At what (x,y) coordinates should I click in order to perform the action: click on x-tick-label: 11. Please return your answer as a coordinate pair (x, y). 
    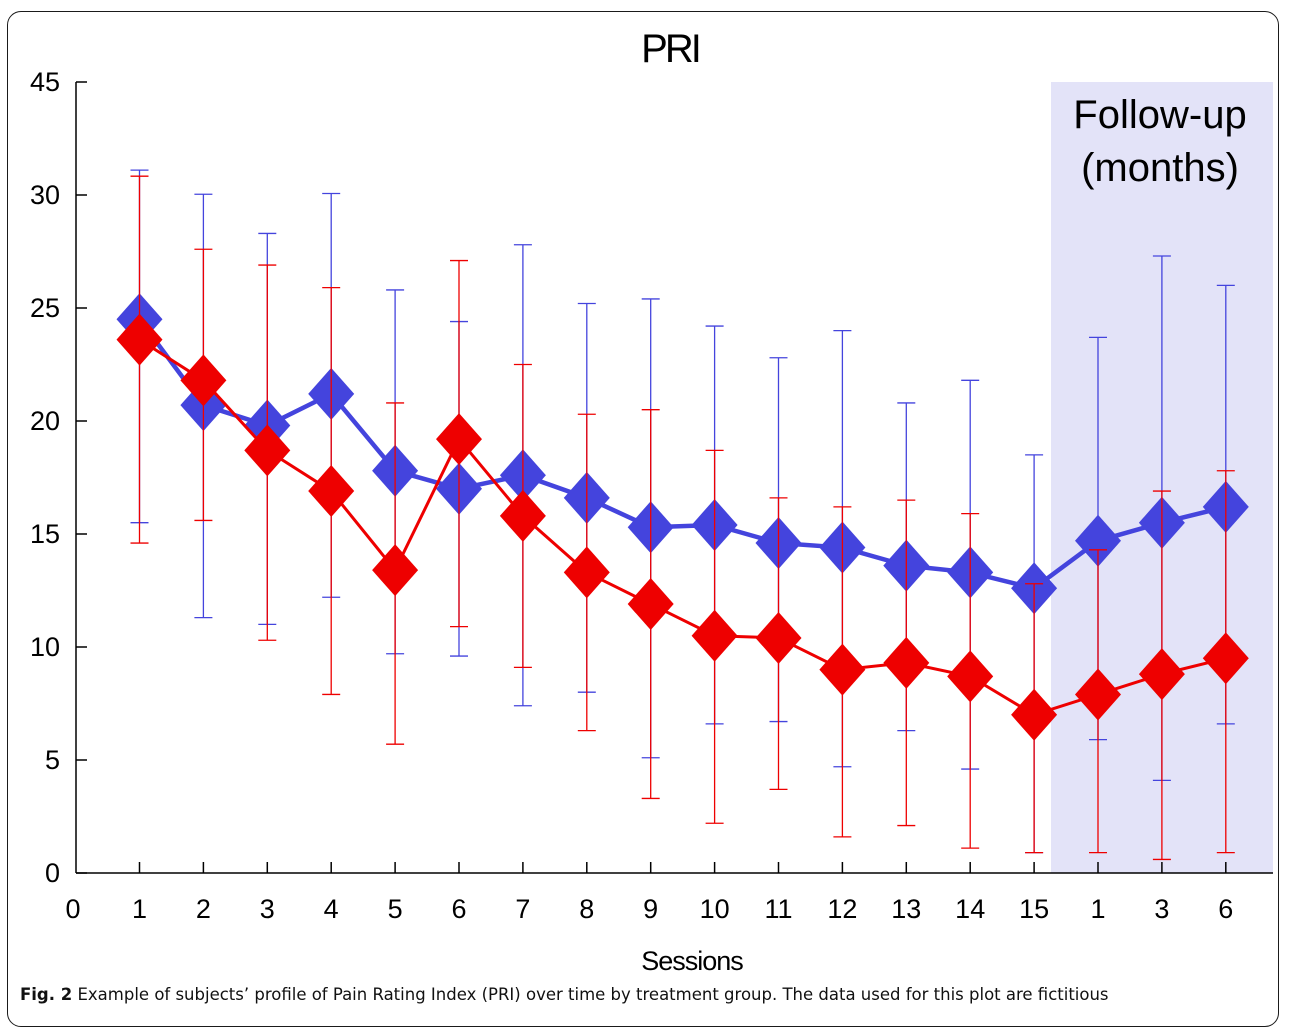
    Looking at the image, I should click on (778, 909).